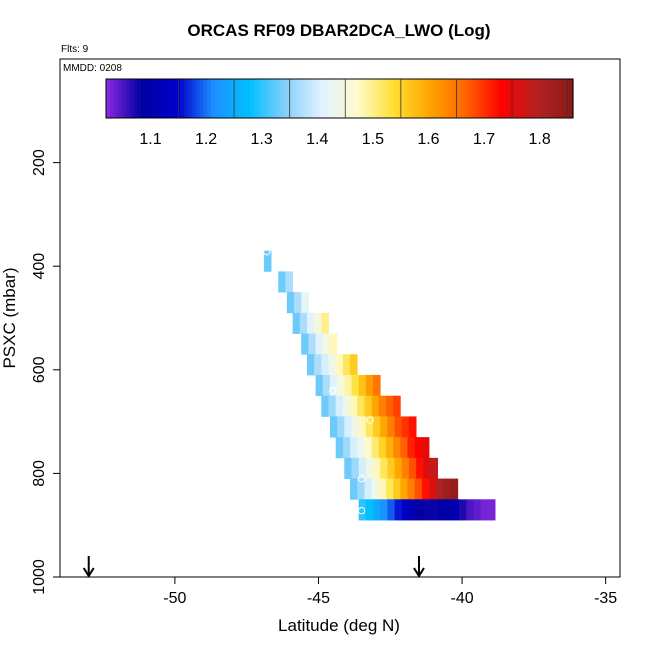 The height and width of the screenshot is (650, 650). I want to click on y-tick-label: 1000, so click(39, 577).